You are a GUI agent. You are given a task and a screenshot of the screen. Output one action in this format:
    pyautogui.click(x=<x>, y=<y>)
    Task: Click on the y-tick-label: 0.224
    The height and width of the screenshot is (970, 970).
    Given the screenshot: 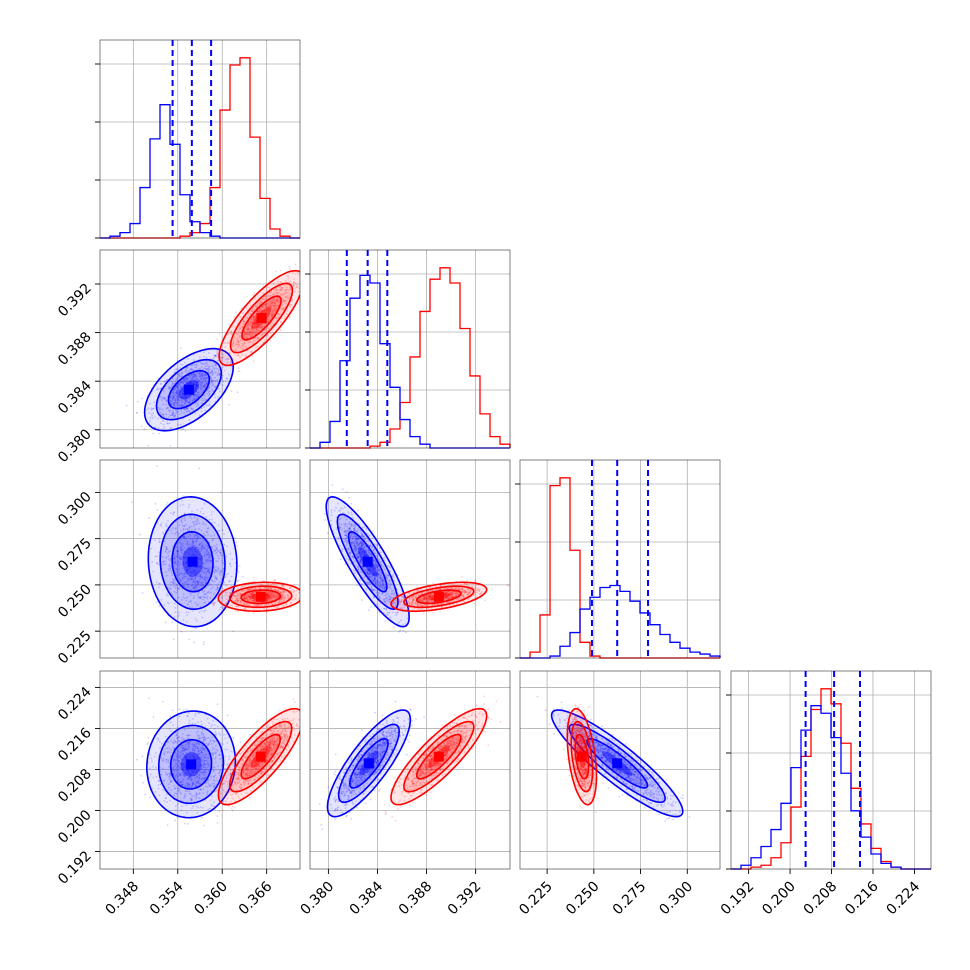 What is the action you would take?
    pyautogui.click(x=75, y=704)
    